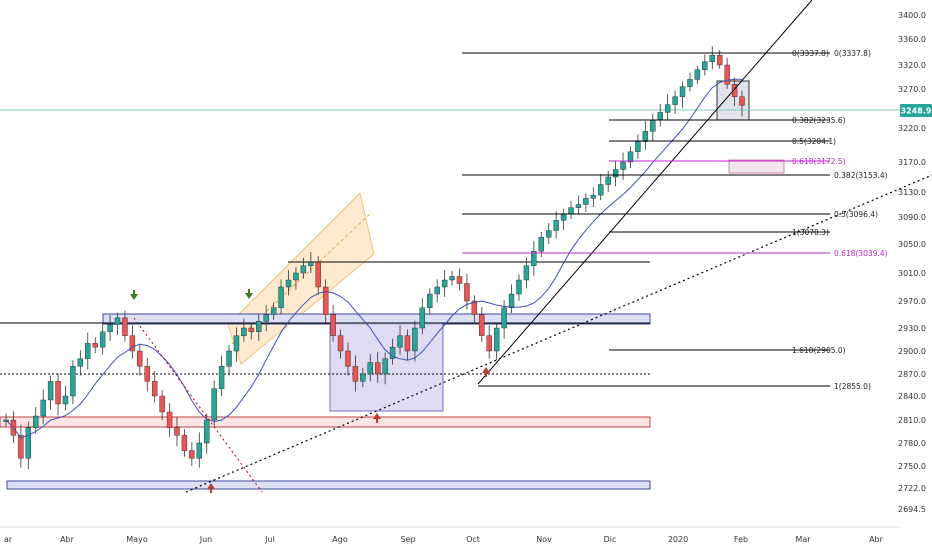 Image resolution: width=932 pixels, height=550 pixels. What do you see at coordinates (198, 405) in the screenshot?
I see `red-dotted-downtrend` at bounding box center [198, 405].